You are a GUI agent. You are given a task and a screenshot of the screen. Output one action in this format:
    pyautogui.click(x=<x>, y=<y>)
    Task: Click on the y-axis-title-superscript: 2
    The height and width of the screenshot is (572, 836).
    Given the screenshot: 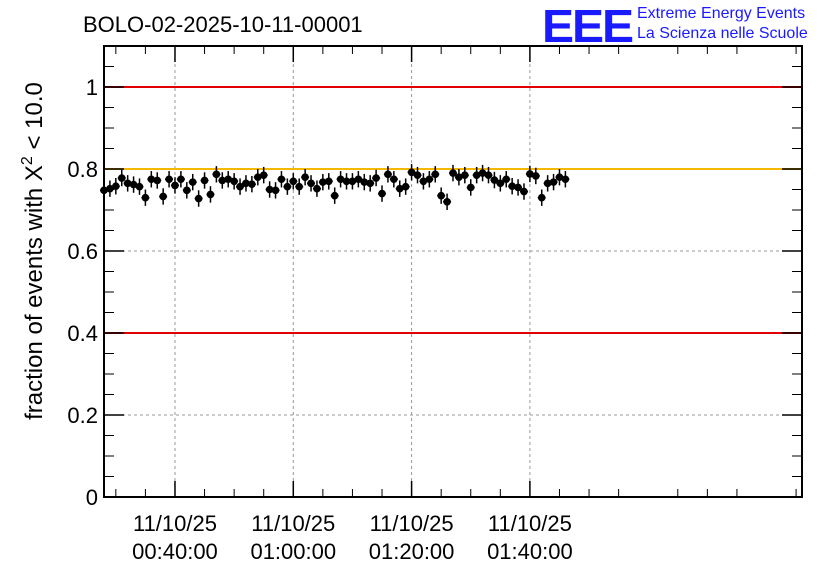 What is the action you would take?
    pyautogui.click(x=27, y=160)
    